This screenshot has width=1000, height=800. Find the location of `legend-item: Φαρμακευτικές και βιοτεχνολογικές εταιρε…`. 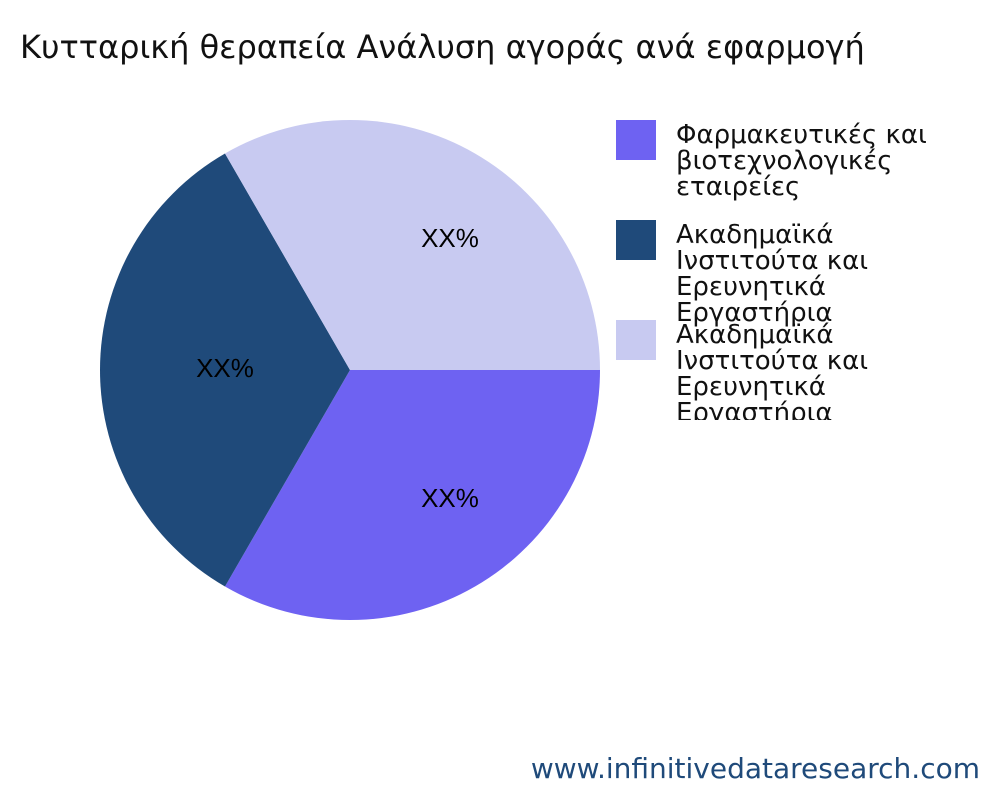

legend-item: Φαρμακευτικές και βιοτεχνολογικές εταιρε… is located at coordinates (808, 170).